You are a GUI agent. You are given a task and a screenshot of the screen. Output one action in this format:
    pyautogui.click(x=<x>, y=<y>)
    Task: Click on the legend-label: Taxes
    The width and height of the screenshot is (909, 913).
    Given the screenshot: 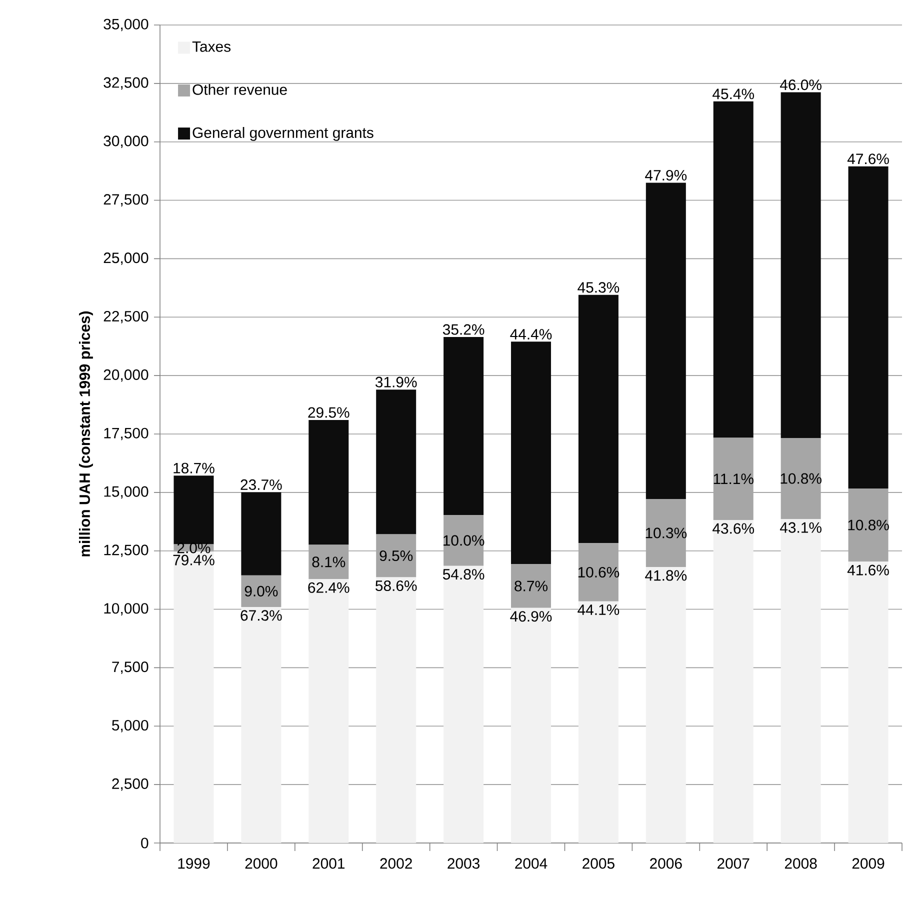 What is the action you would take?
    pyautogui.click(x=211, y=46)
    